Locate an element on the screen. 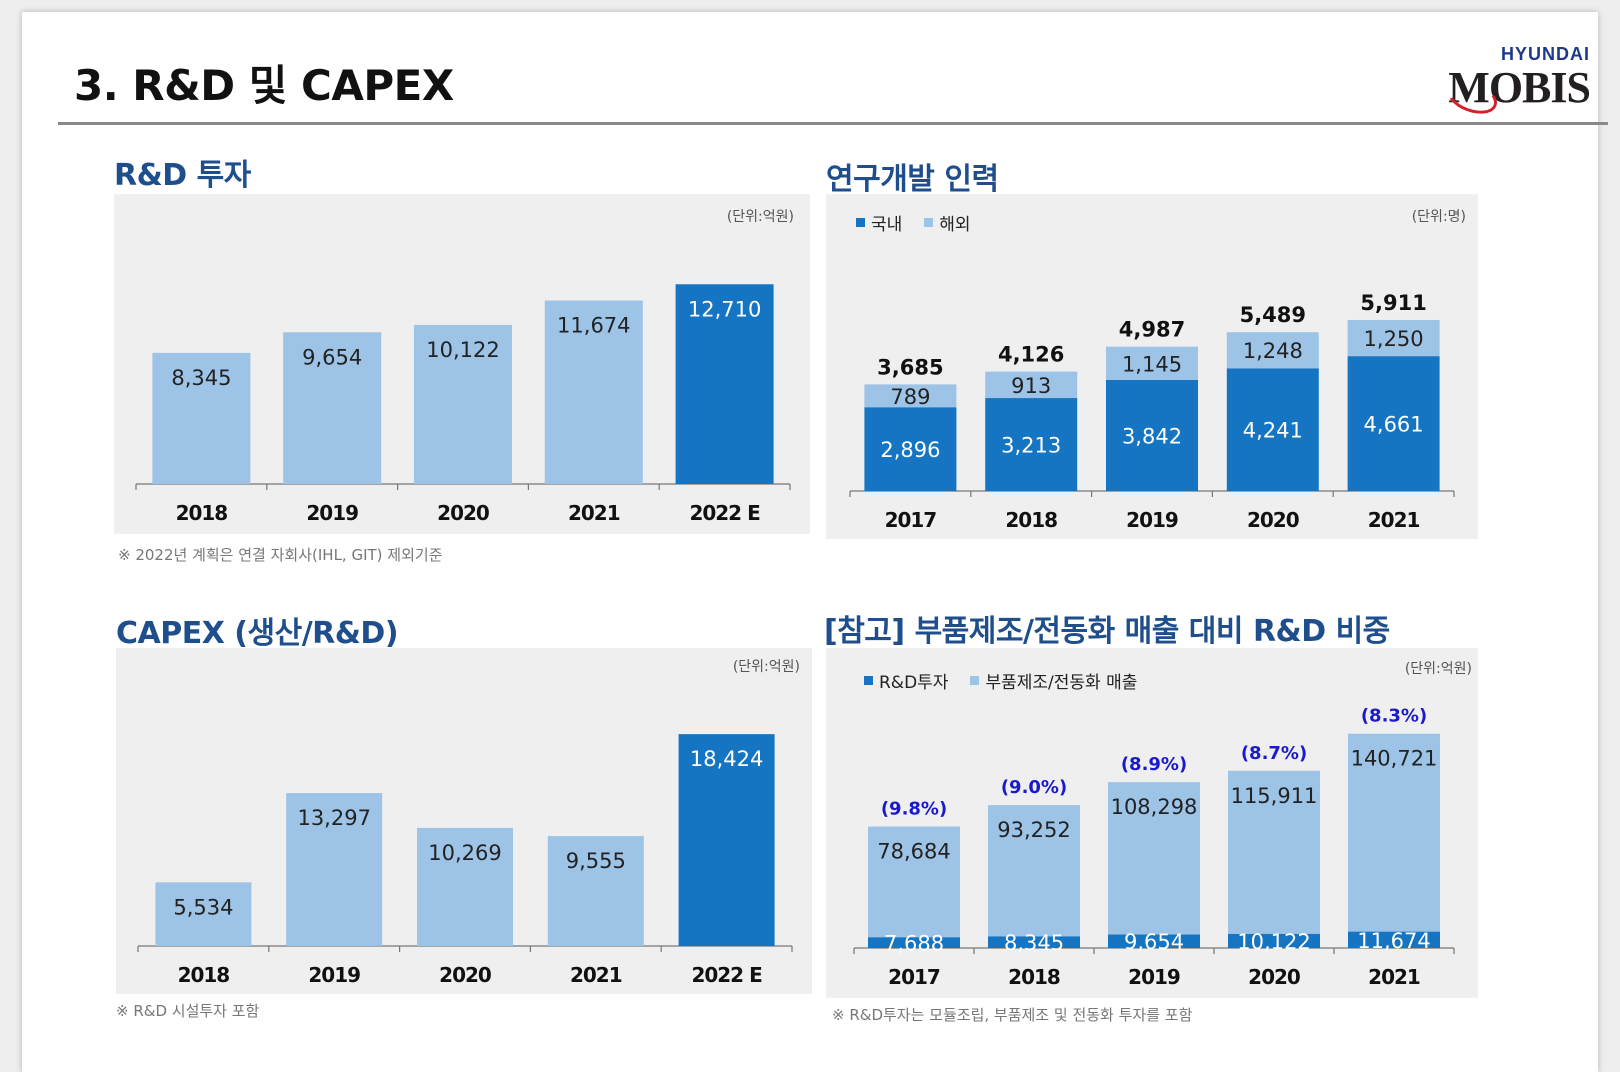 The image size is (1620, 1072). legend-swatch-rnd is located at coordinates (868, 680).